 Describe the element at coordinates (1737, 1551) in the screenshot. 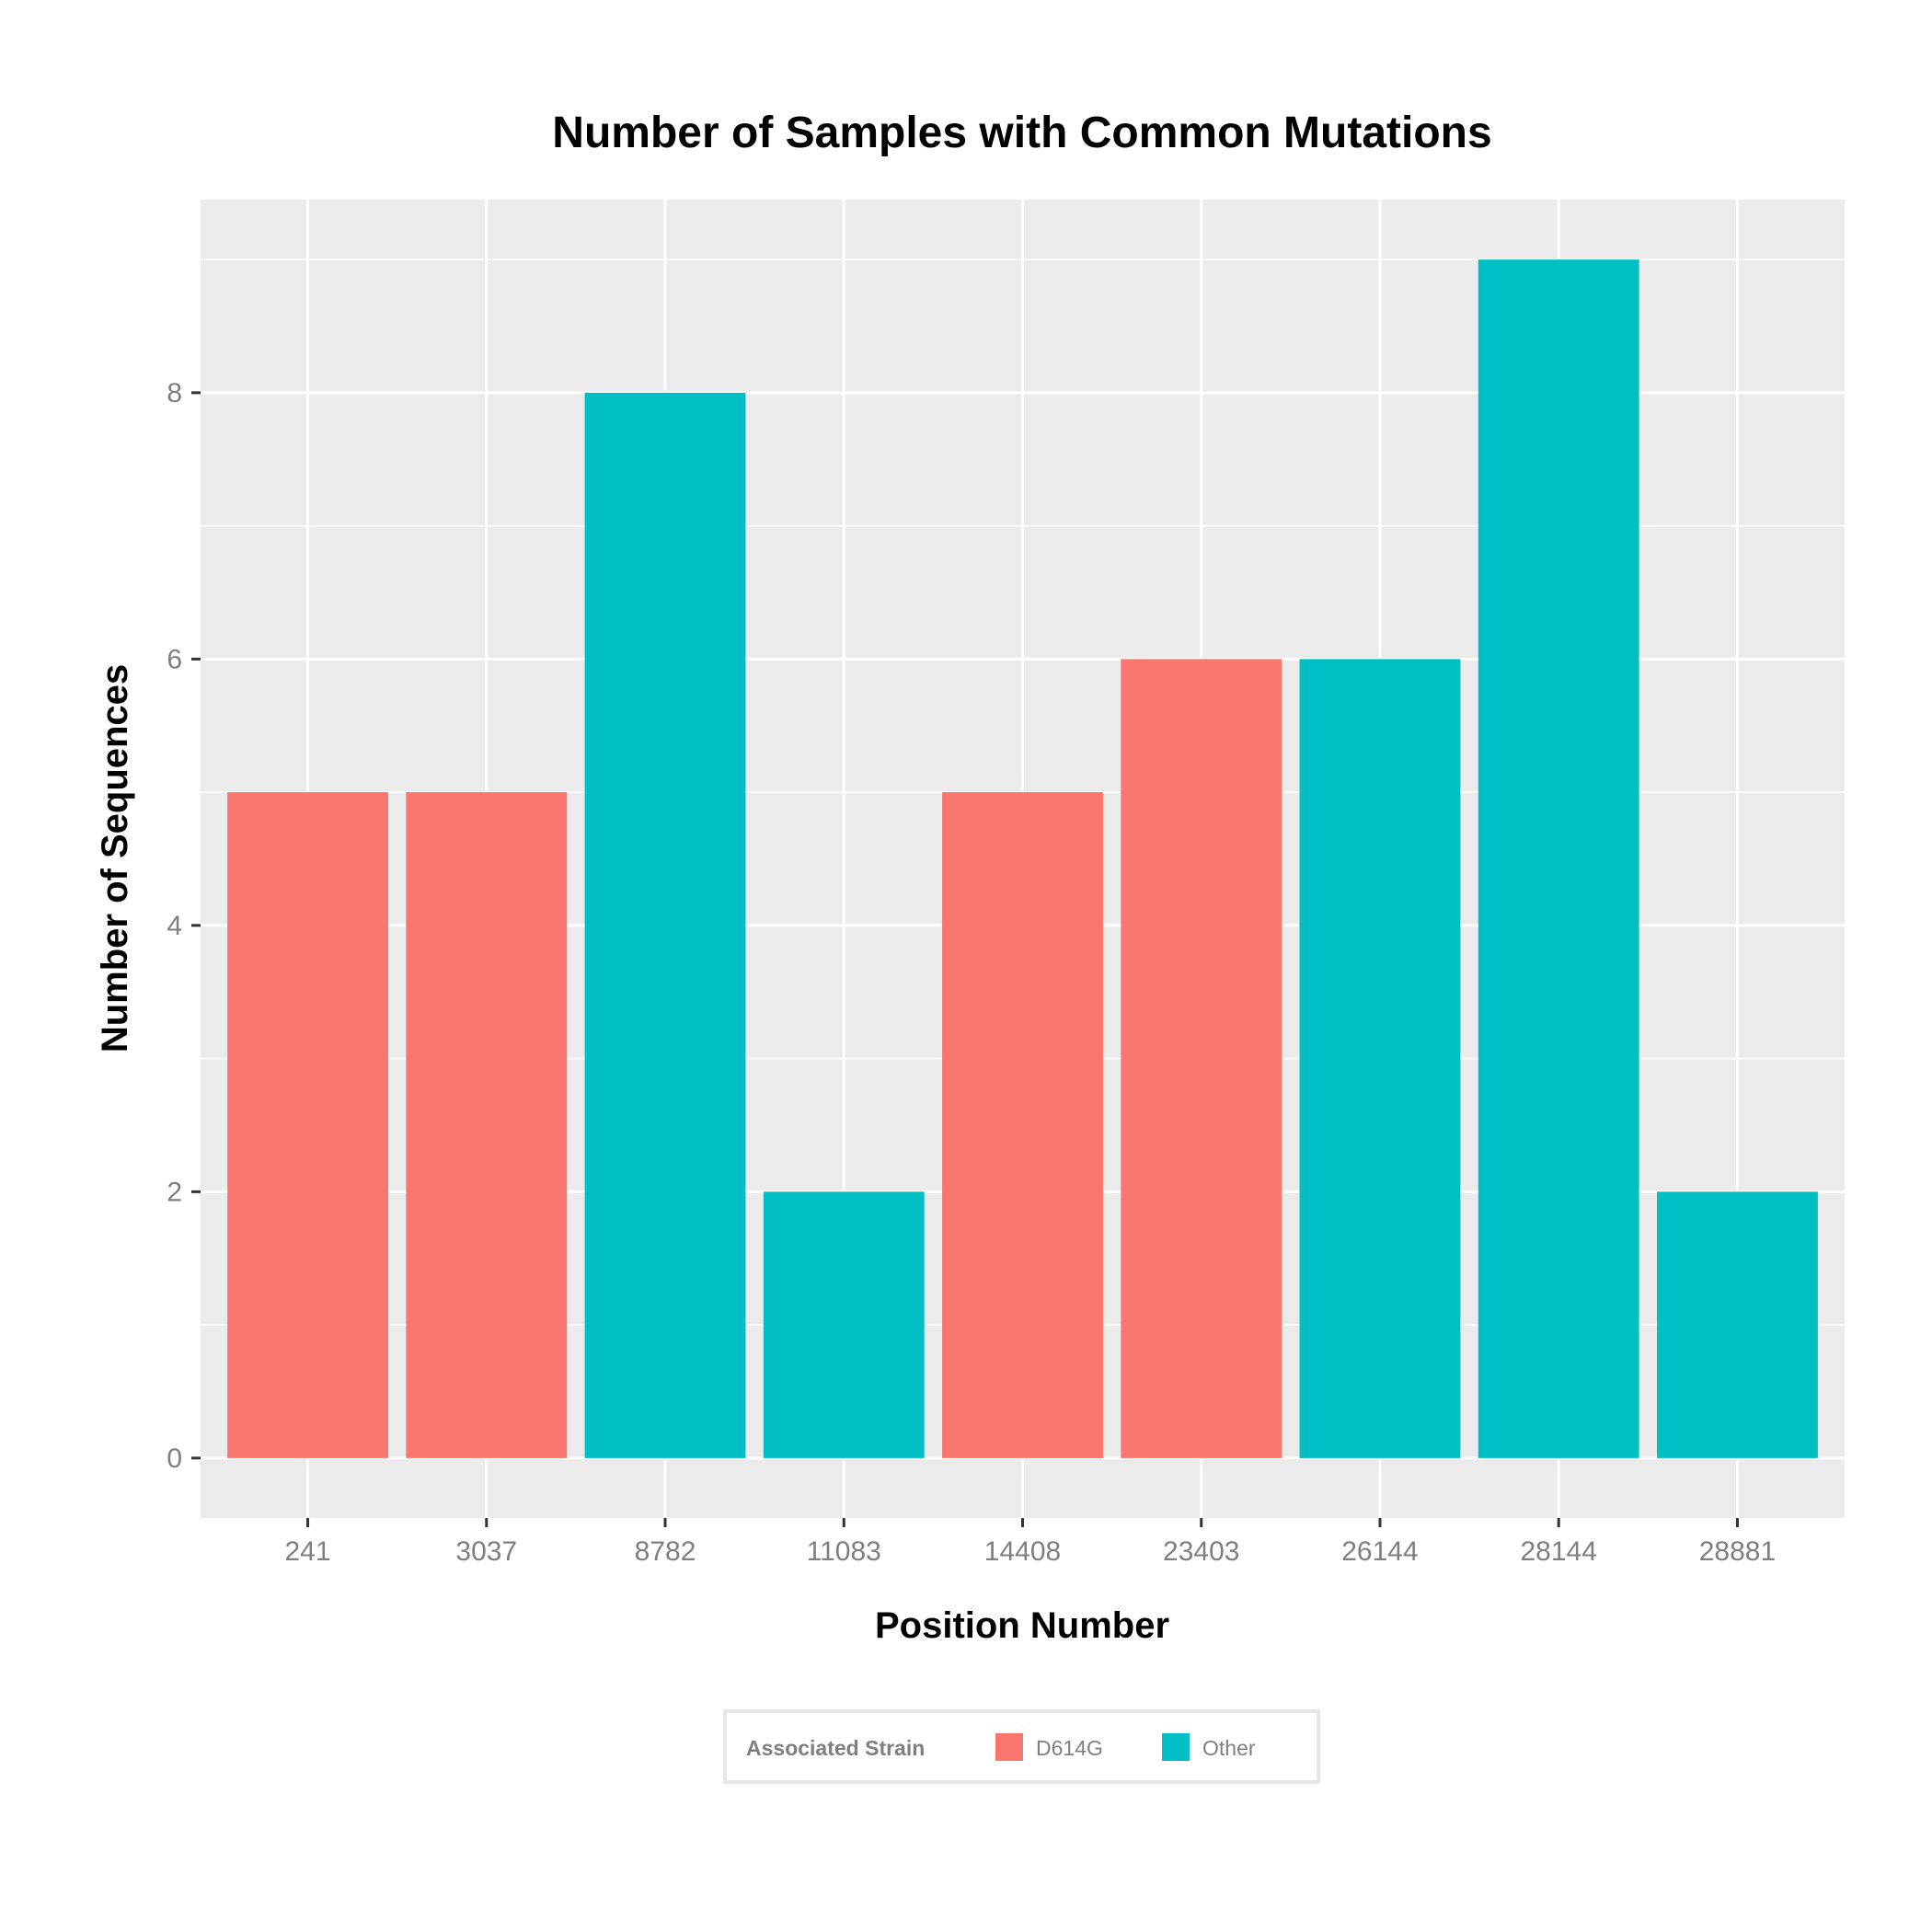

I see `x-tick-label: 28881` at that location.